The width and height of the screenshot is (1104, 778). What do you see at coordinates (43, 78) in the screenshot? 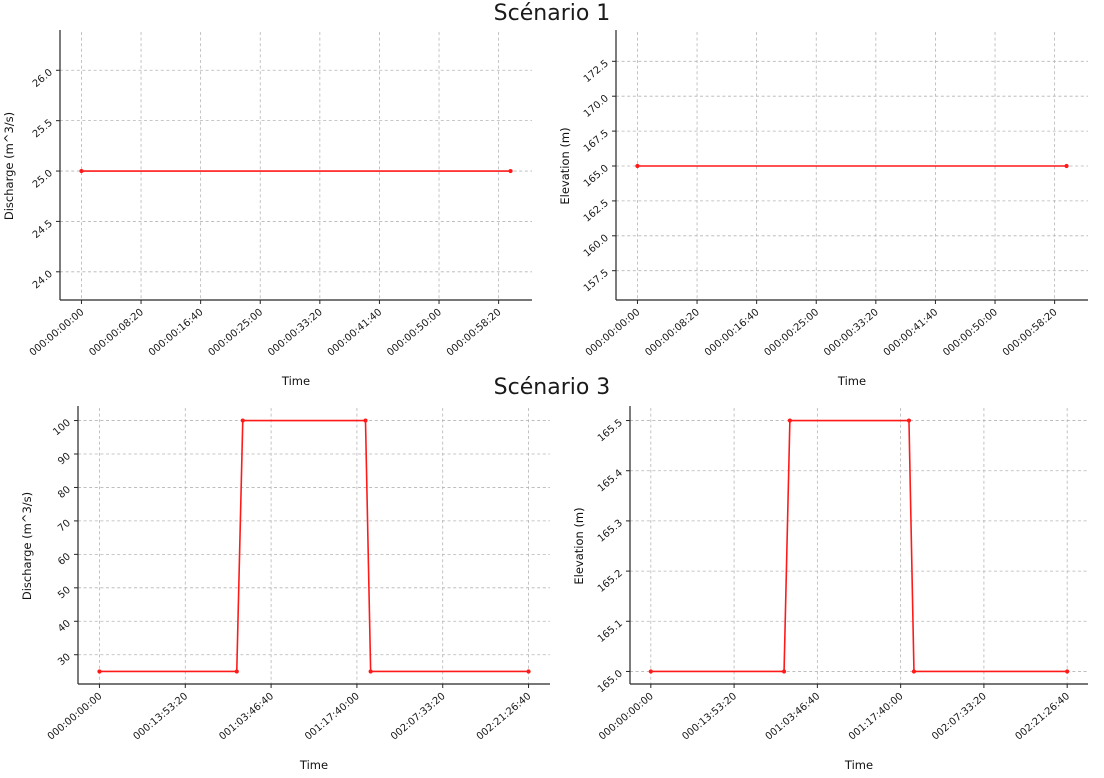
I see `y-tick-label: 26.0` at bounding box center [43, 78].